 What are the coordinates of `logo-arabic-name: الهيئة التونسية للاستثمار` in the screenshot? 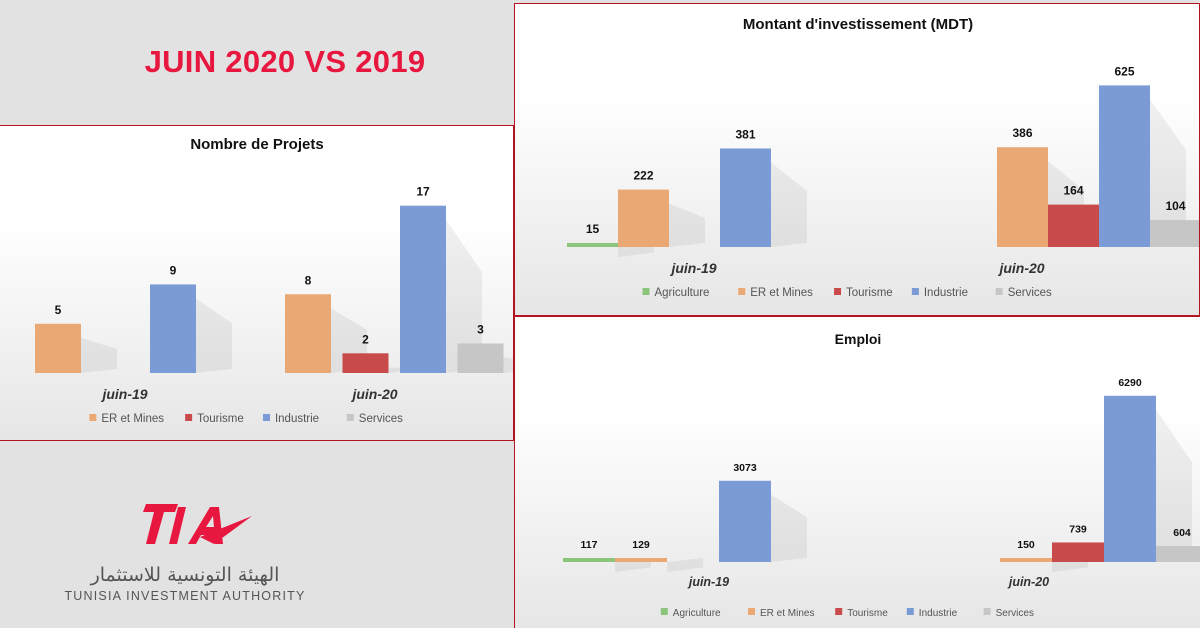 It's located at (185, 575).